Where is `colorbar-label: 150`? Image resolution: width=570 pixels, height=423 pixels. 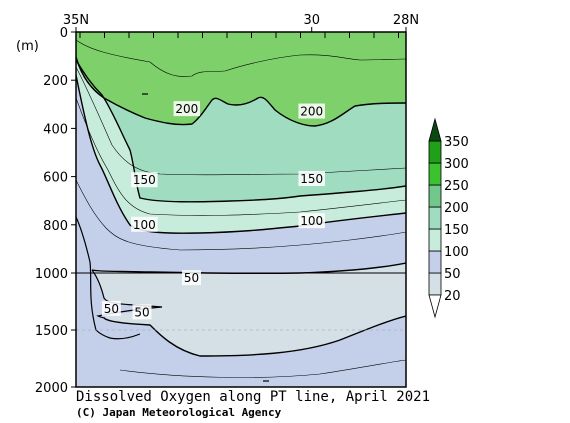
colorbar-label: 150 is located at coordinates (456, 230).